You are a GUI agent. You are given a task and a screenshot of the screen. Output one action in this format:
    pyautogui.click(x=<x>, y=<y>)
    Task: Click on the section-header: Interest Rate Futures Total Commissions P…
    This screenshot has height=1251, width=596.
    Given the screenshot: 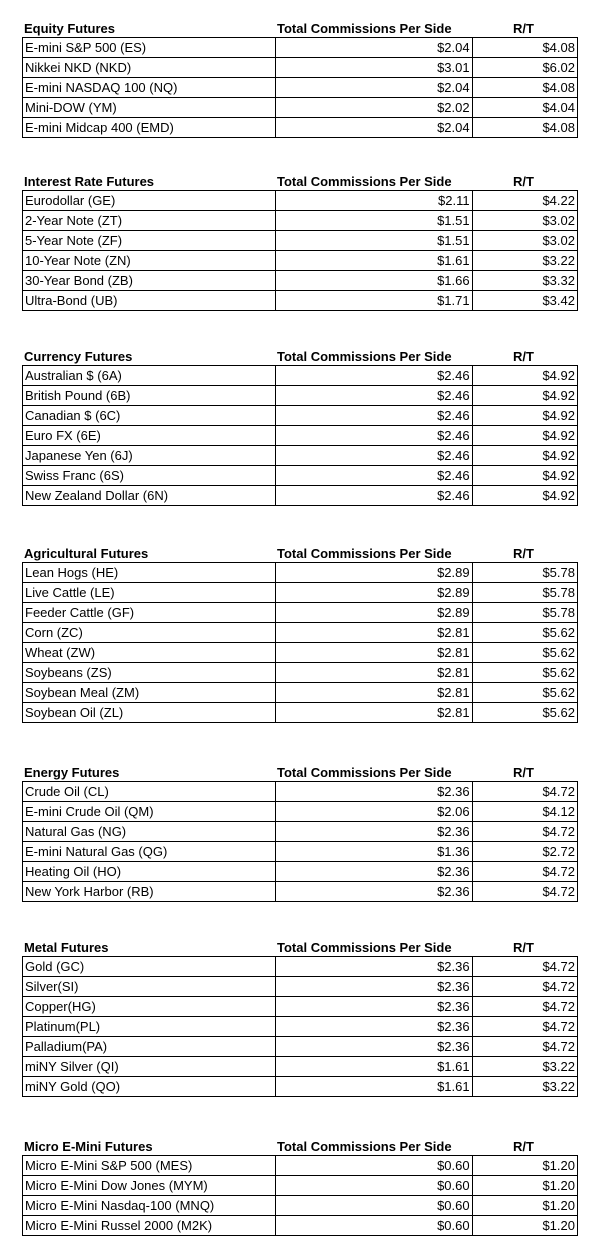 What is the action you would take?
    pyautogui.click(x=300, y=181)
    